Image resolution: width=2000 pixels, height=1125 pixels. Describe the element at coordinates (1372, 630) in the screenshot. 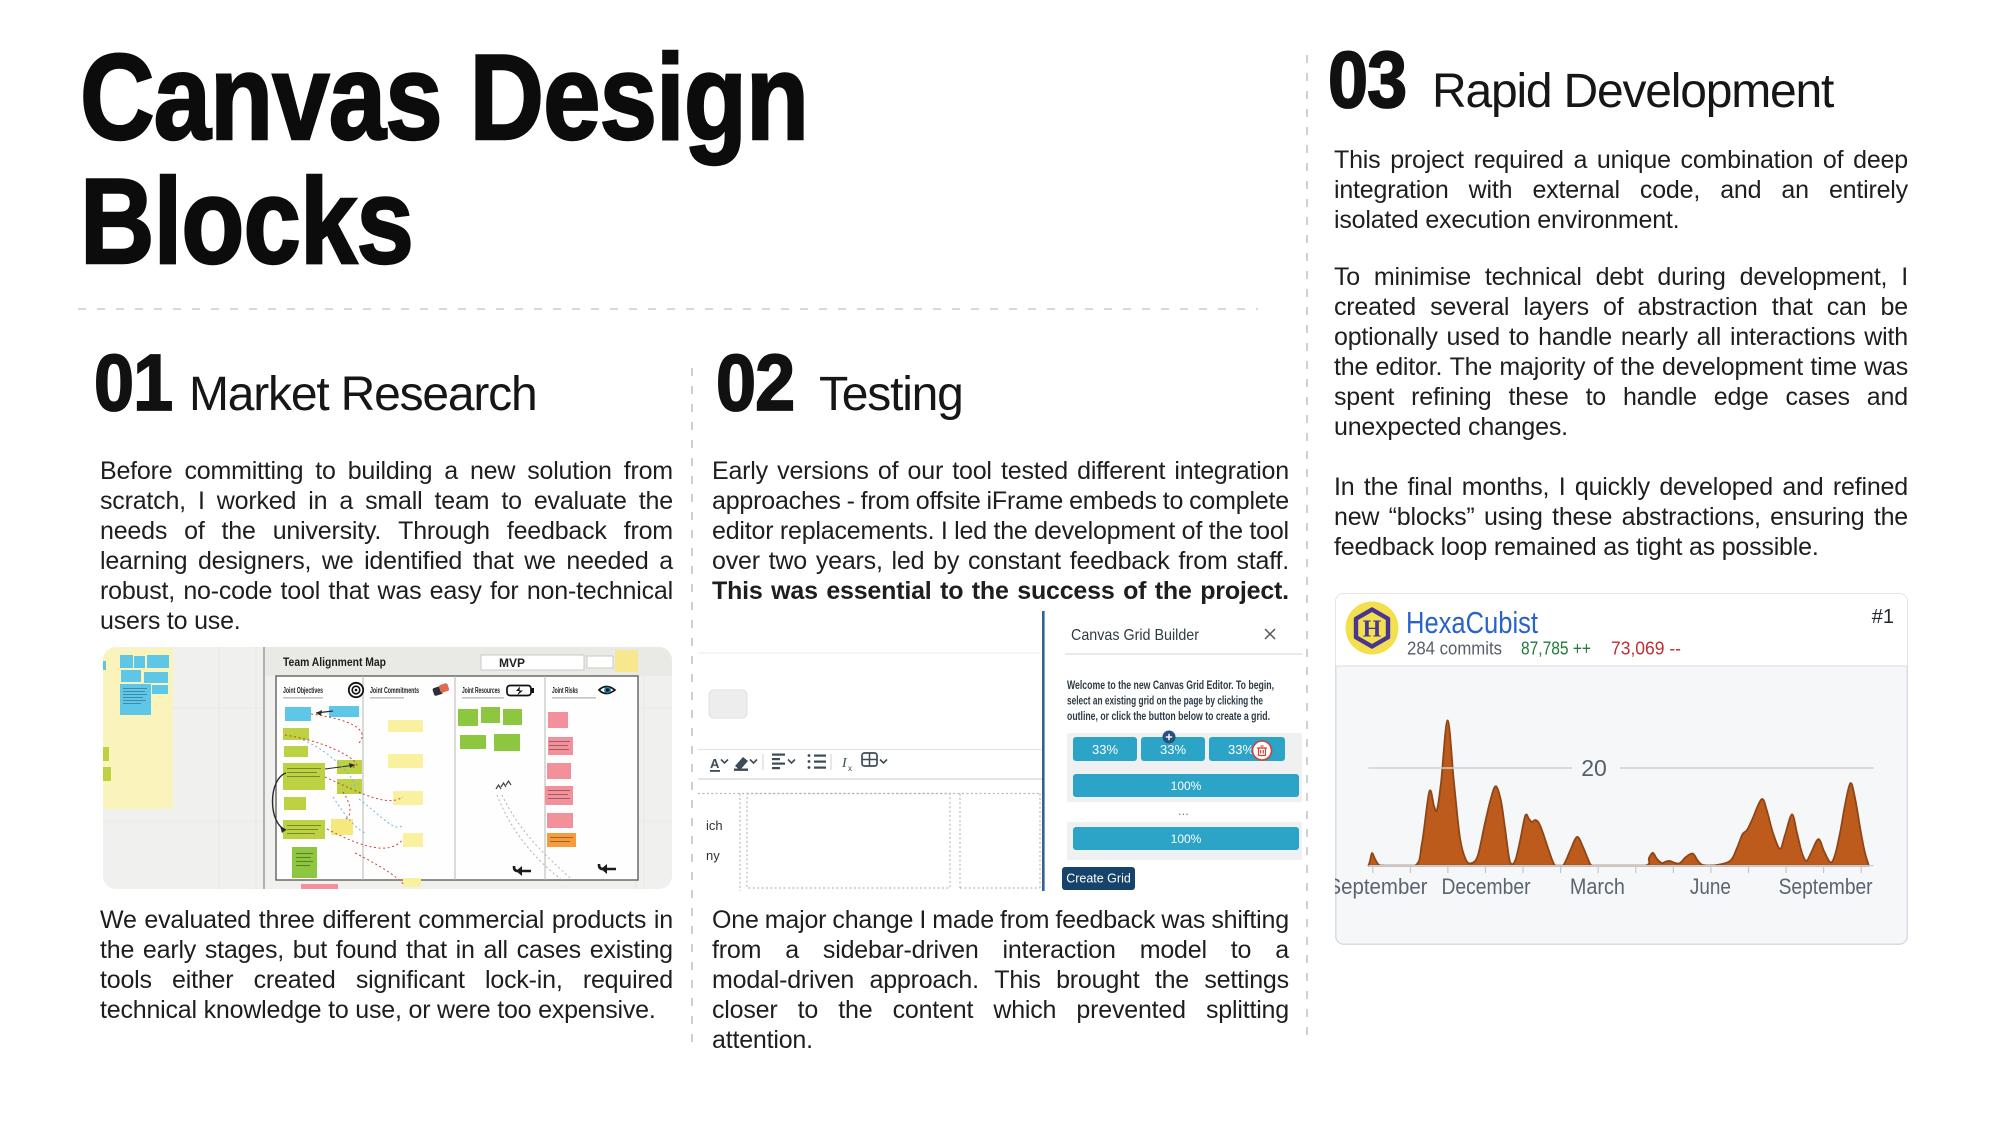

I see `svg-text: H` at that location.